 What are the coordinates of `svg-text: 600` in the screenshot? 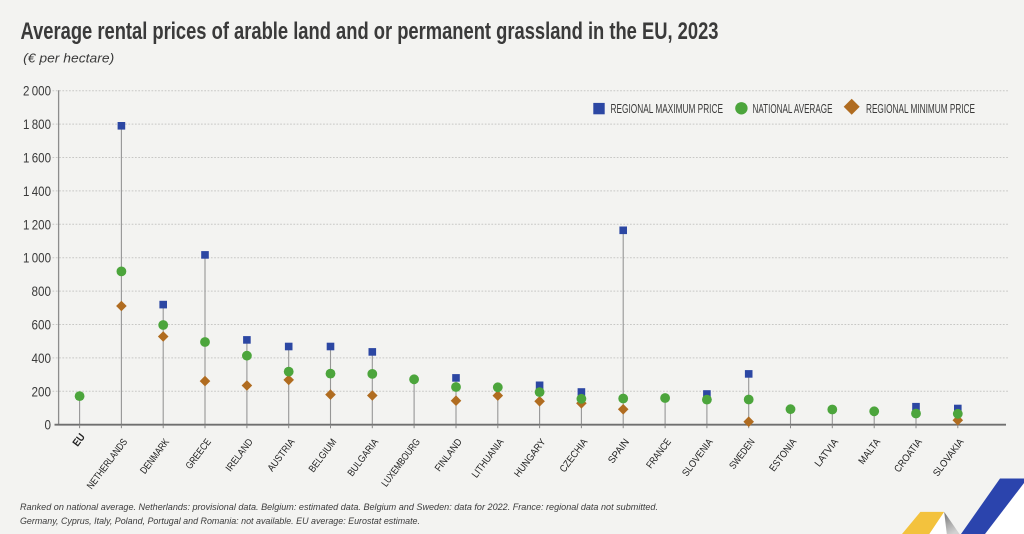 It's located at (42, 325).